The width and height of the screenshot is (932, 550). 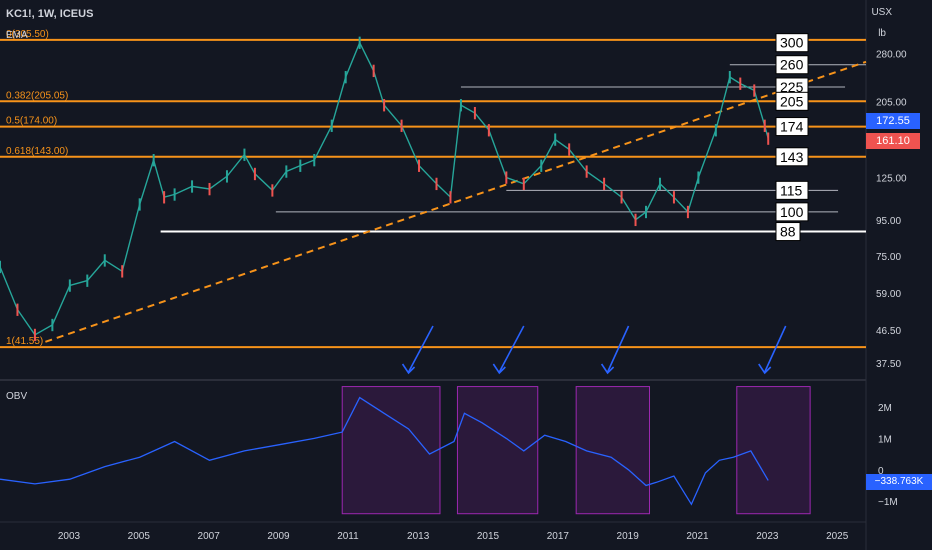 What do you see at coordinates (31, 121) in the screenshot?
I see `fib-level-label: 0.5(174.00)` at bounding box center [31, 121].